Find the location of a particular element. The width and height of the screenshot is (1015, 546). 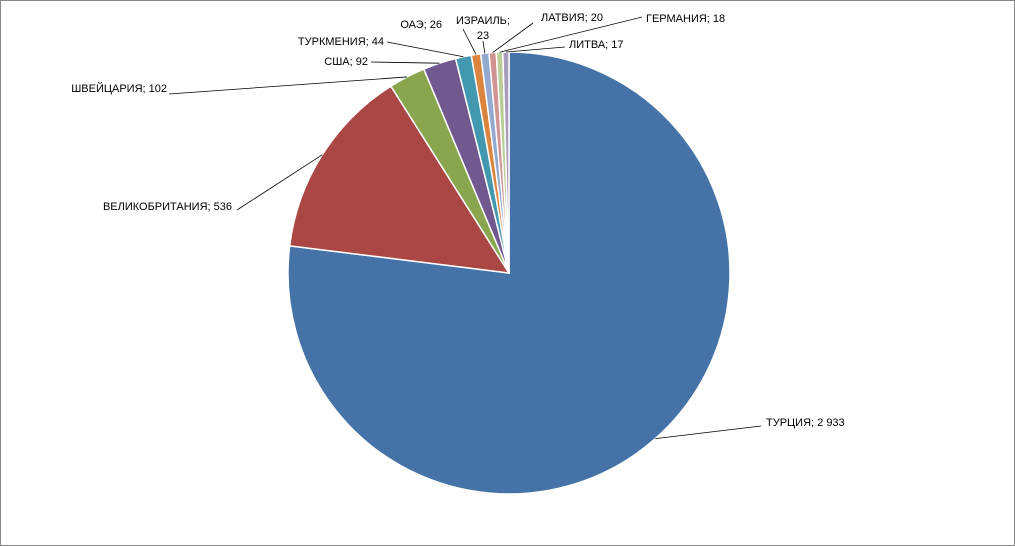

data-label-line: США; 92 is located at coordinates (346, 62).